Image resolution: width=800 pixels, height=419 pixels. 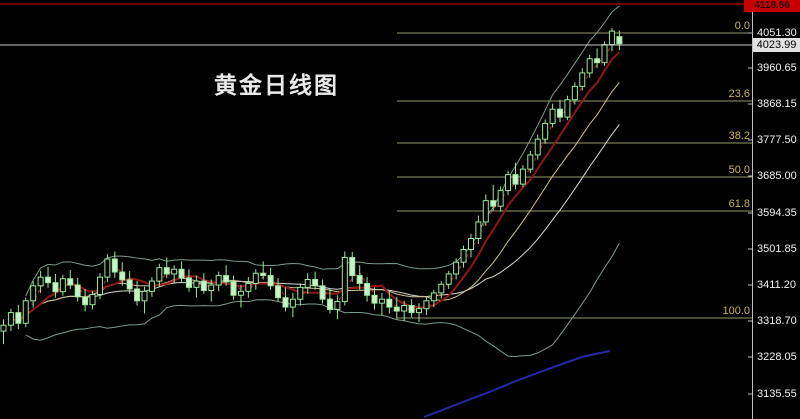 I want to click on session-high-price-badge: 4118.86, so click(x=772, y=6).